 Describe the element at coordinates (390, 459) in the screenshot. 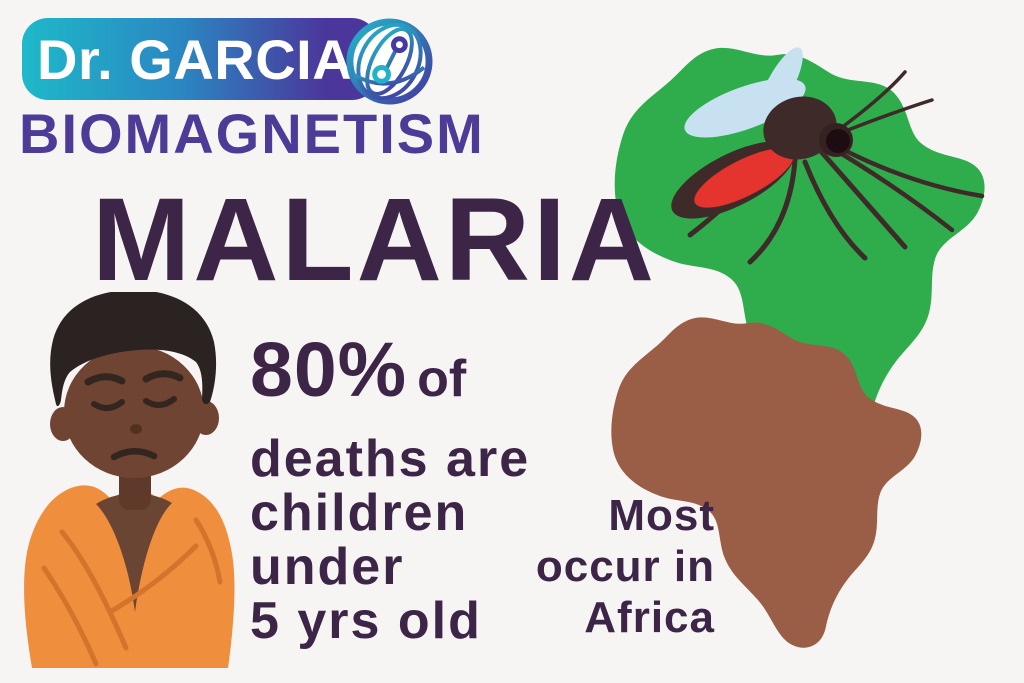

I see `statistic-line: deaths are` at that location.